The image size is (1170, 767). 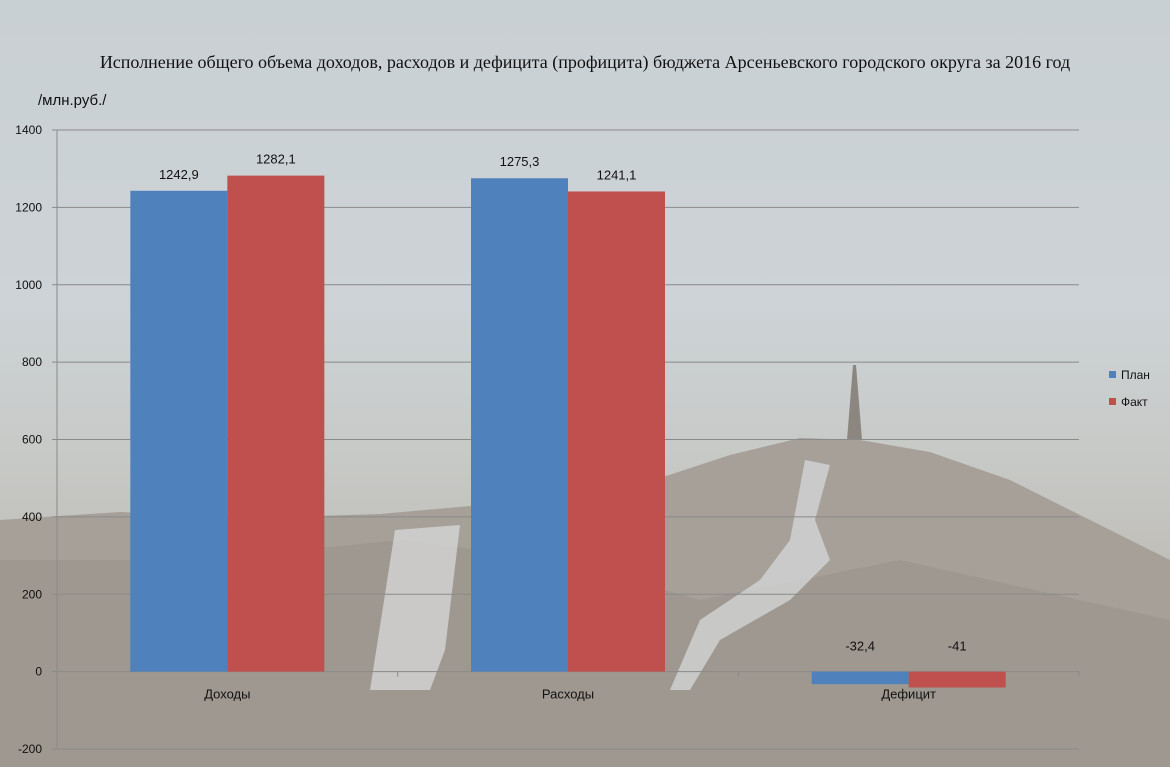 I want to click on legend-swatch-plan, so click(x=1112, y=374).